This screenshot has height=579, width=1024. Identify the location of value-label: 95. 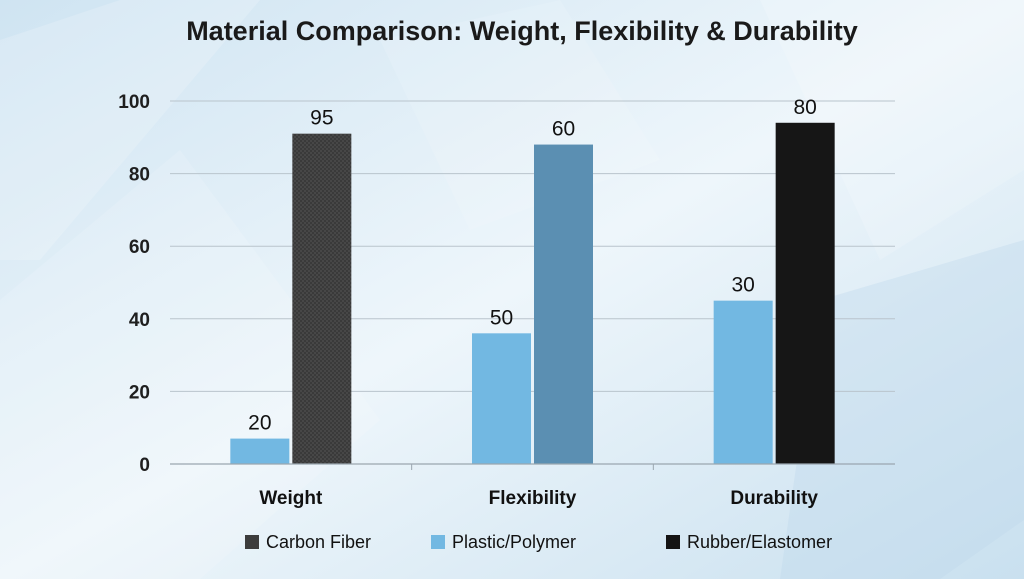
(321, 118).